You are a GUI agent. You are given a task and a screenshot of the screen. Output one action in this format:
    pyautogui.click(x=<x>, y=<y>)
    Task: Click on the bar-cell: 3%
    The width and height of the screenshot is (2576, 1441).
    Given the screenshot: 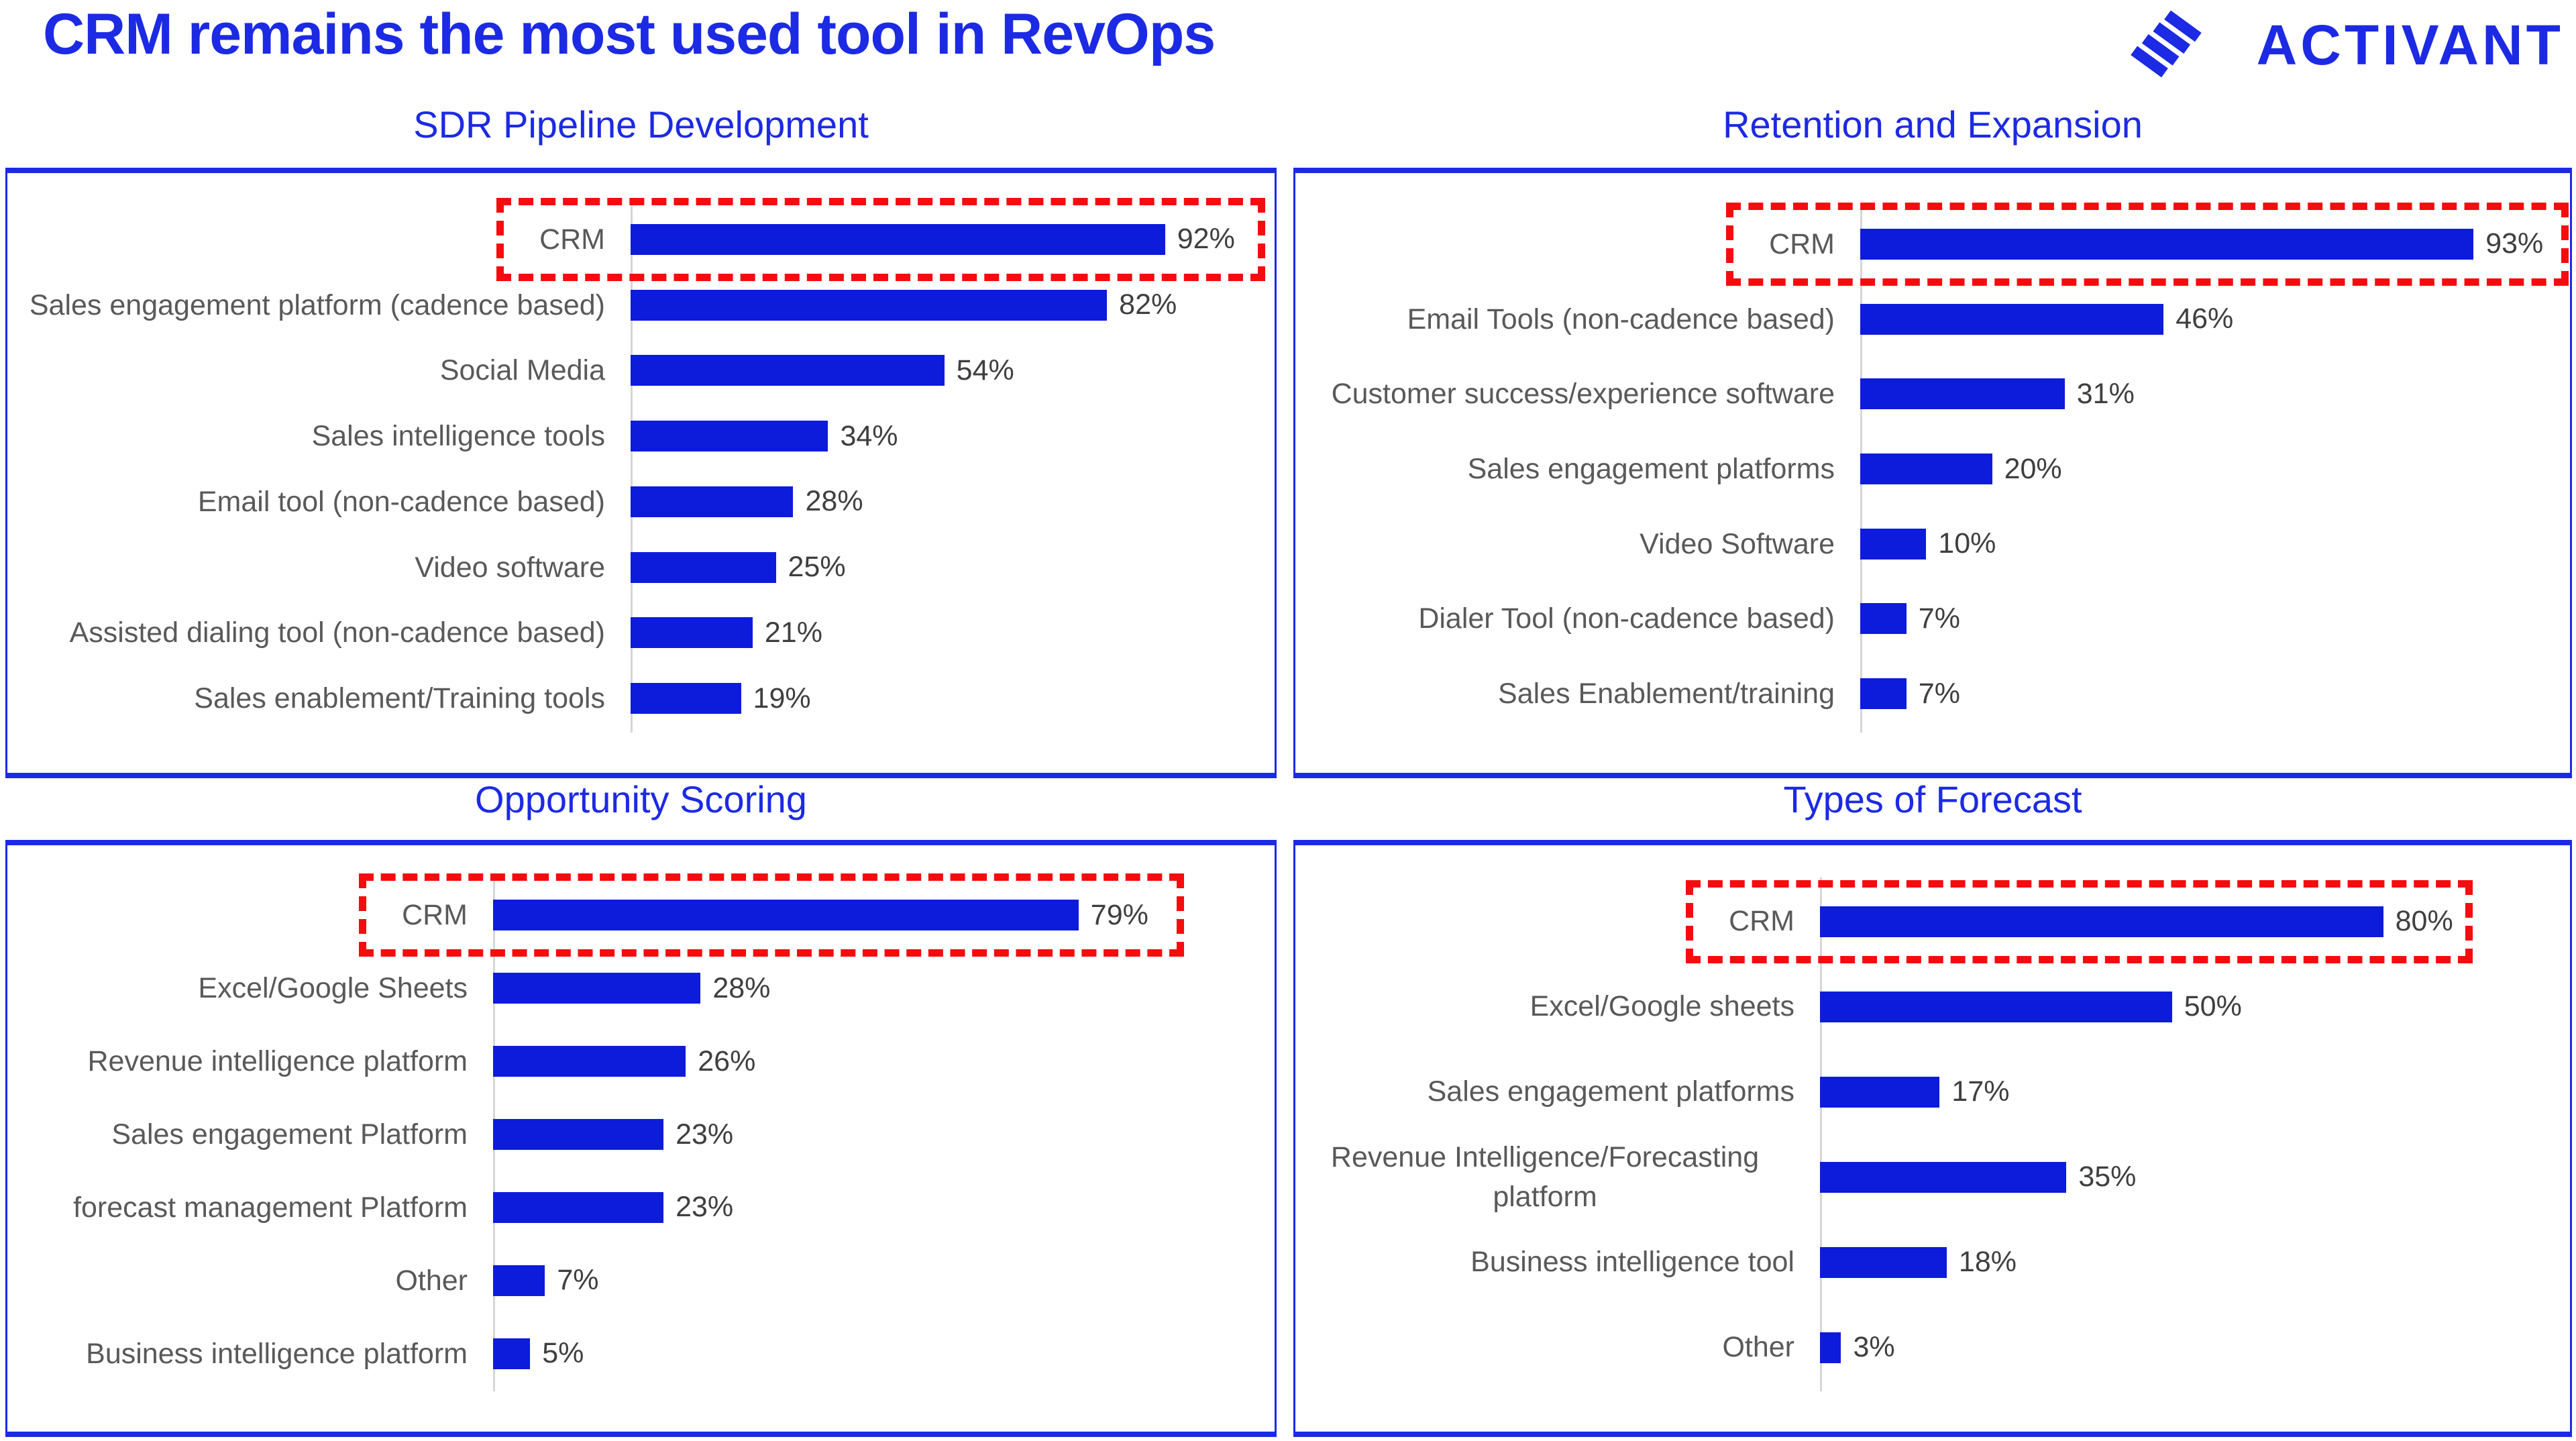 What is the action you would take?
    pyautogui.click(x=2189, y=1347)
    